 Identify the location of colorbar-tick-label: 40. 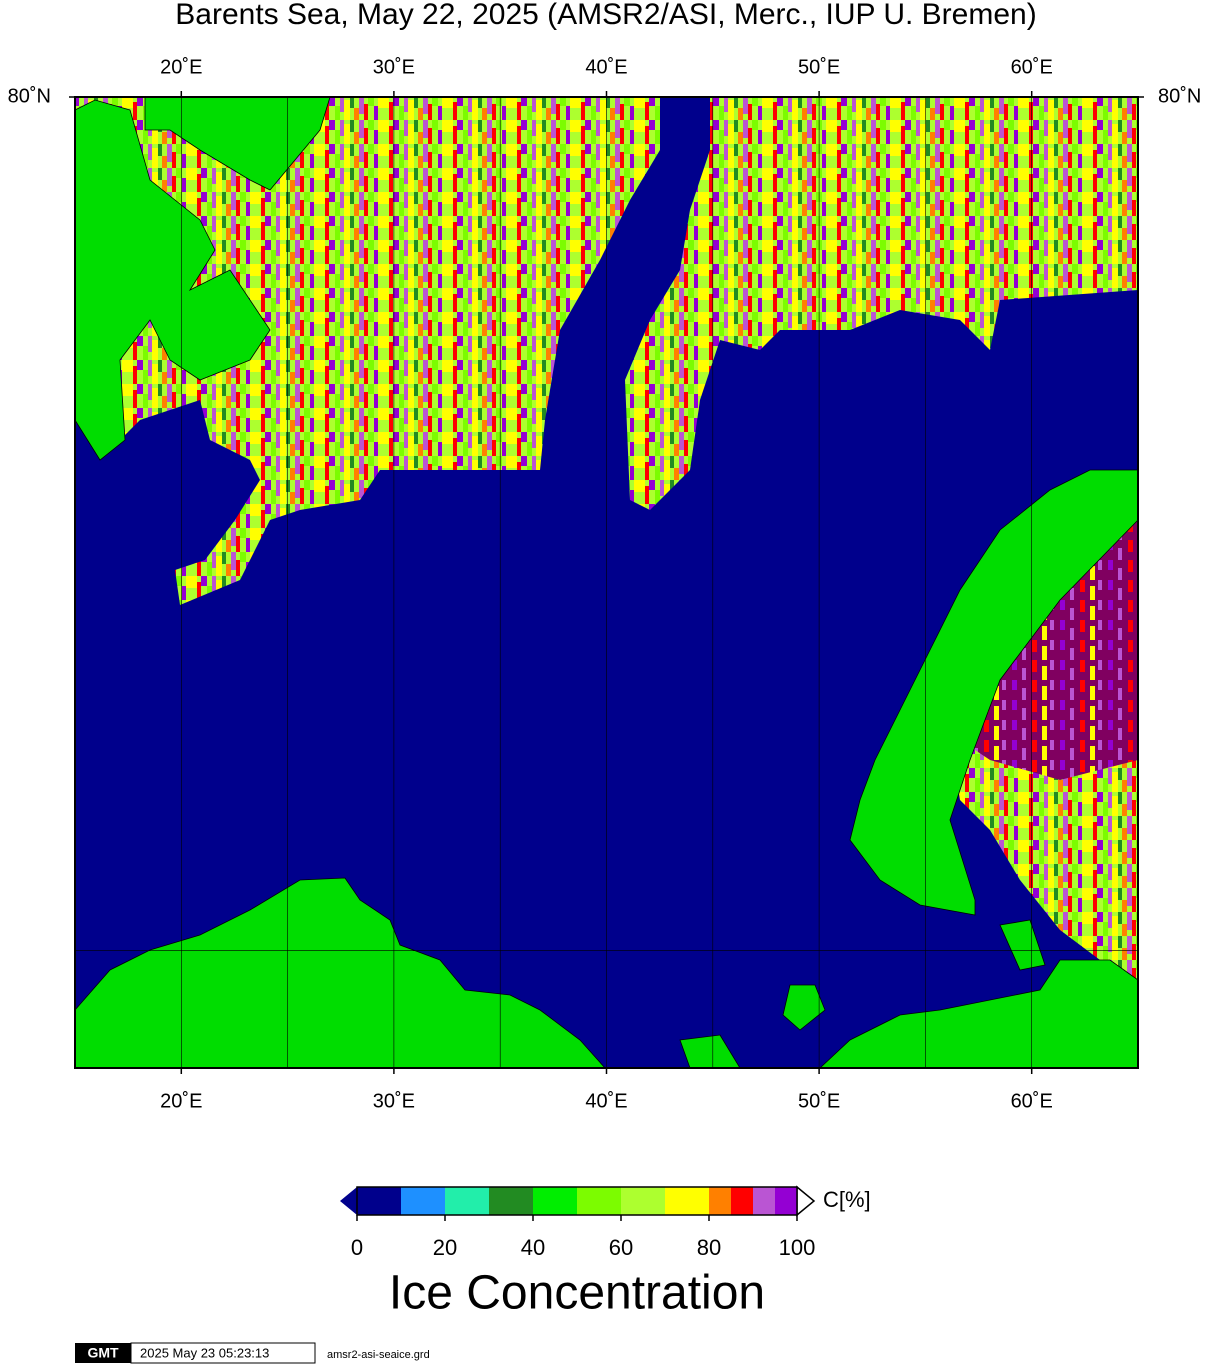
(533, 1247).